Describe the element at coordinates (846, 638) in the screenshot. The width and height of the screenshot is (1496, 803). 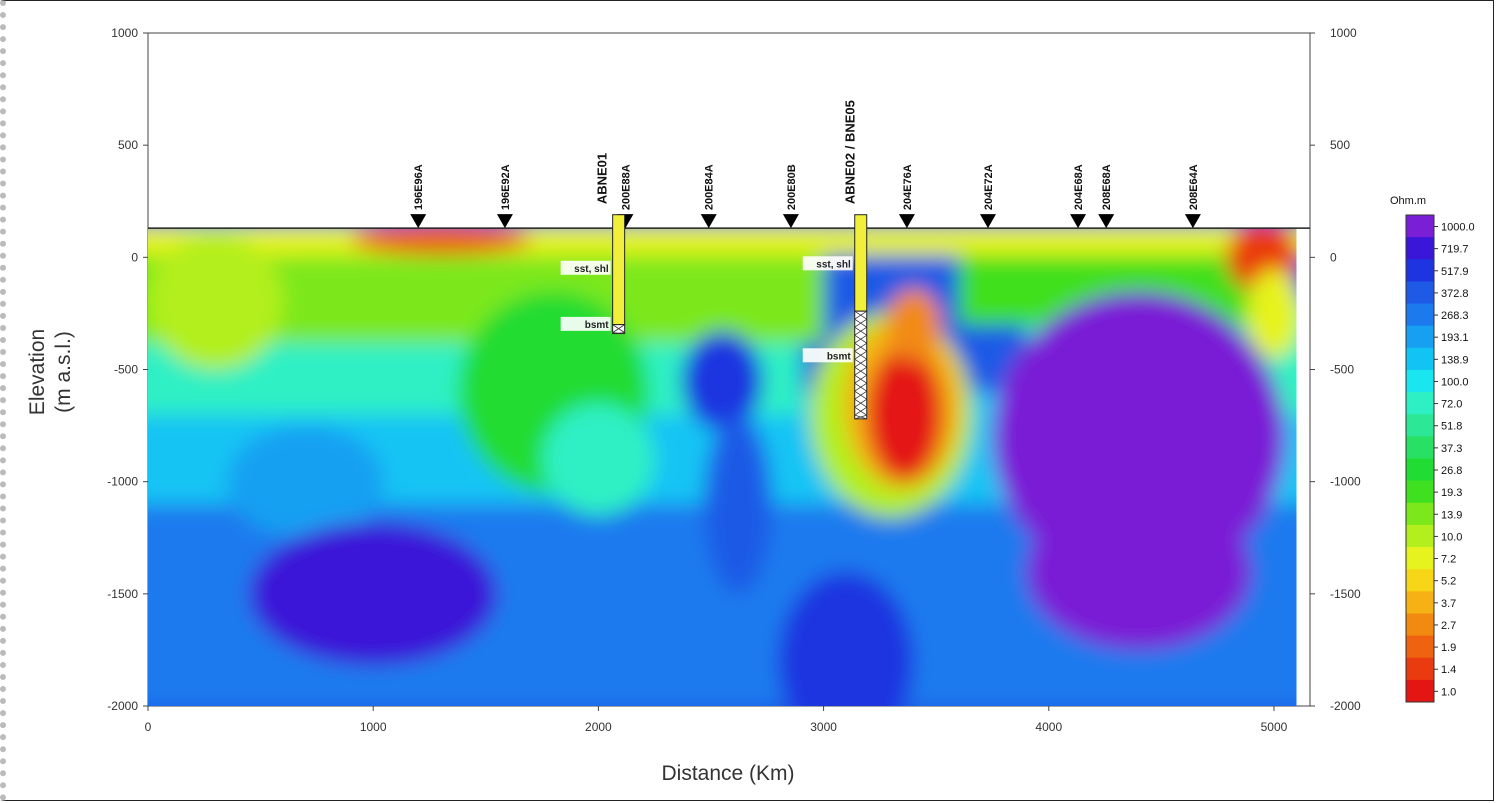
I see `deep-east-blue` at that location.